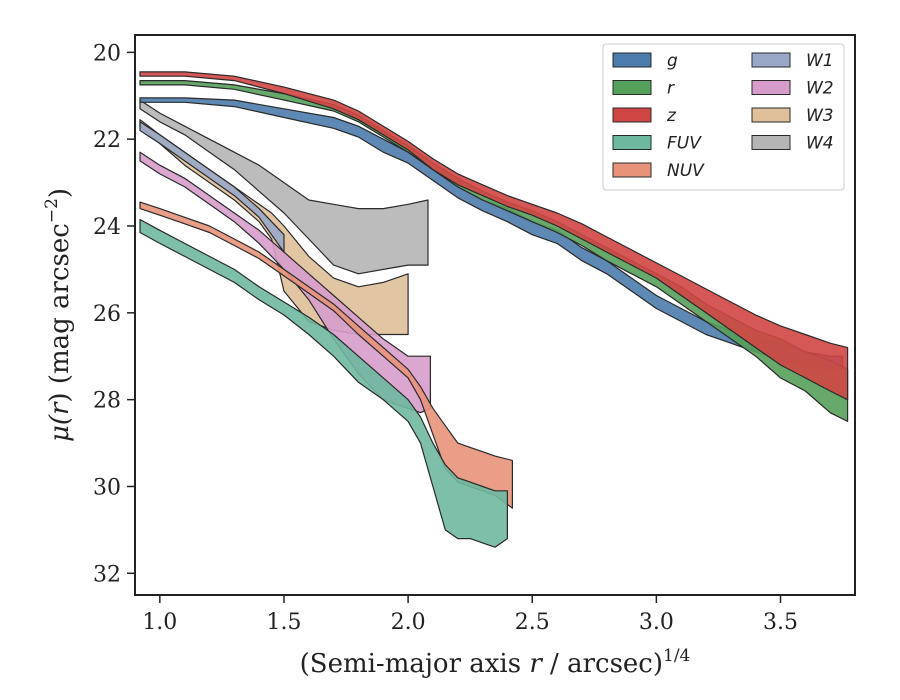 The image size is (900, 700). What do you see at coordinates (470, 615) in the screenshot?
I see `x-axis-ticks: 1.0 1.5 2.0 2.5 3.0 3.5` at bounding box center [470, 615].